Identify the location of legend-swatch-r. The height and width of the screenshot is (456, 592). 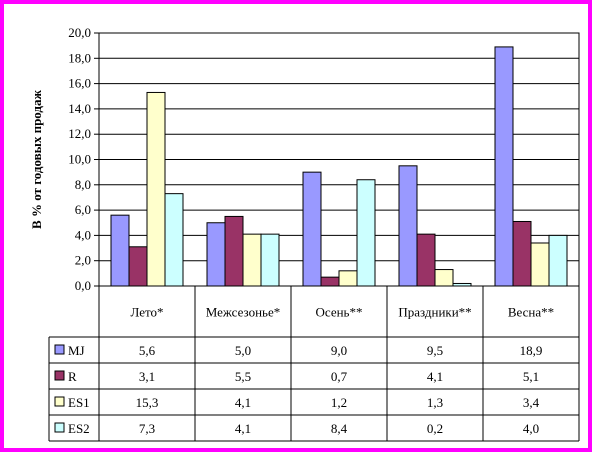
(59, 375).